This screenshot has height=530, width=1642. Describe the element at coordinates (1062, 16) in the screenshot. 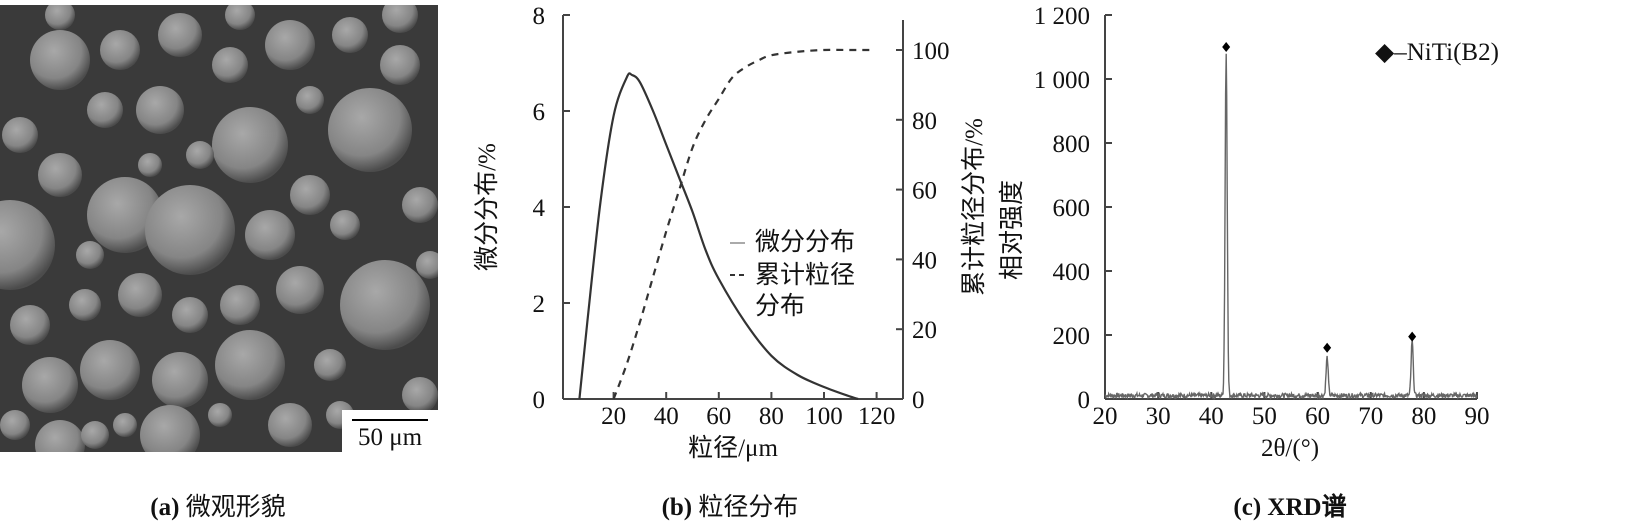

I see `y-tick-label: 1 200` at that location.